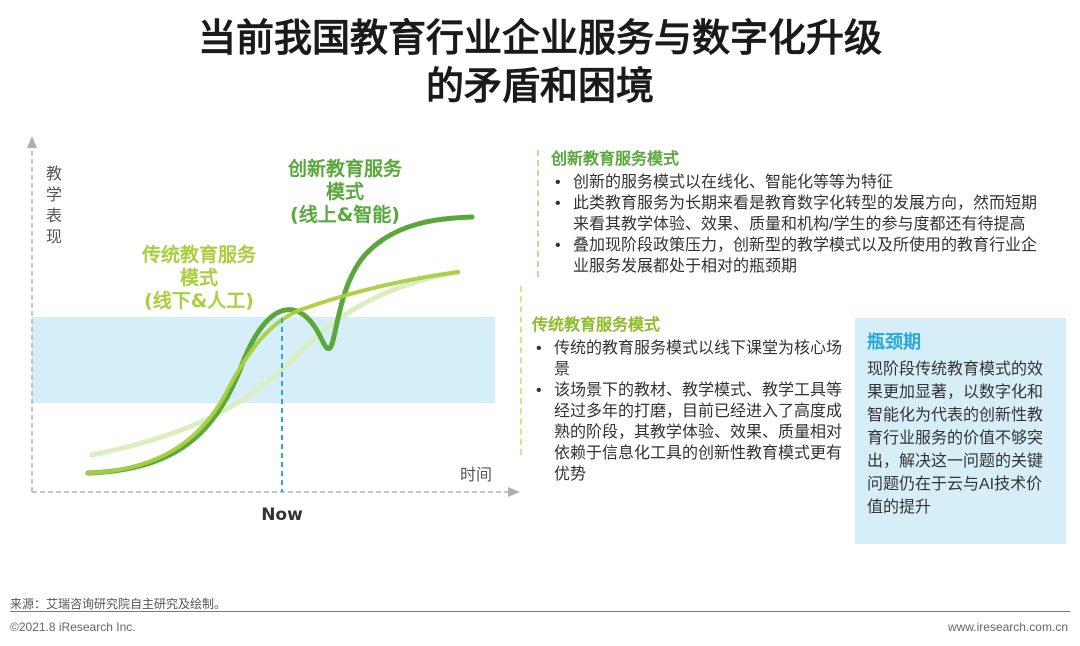 The image size is (1080, 646). Describe the element at coordinates (345, 168) in the screenshot. I see `innovative-label-1: 创新教育服务` at that location.